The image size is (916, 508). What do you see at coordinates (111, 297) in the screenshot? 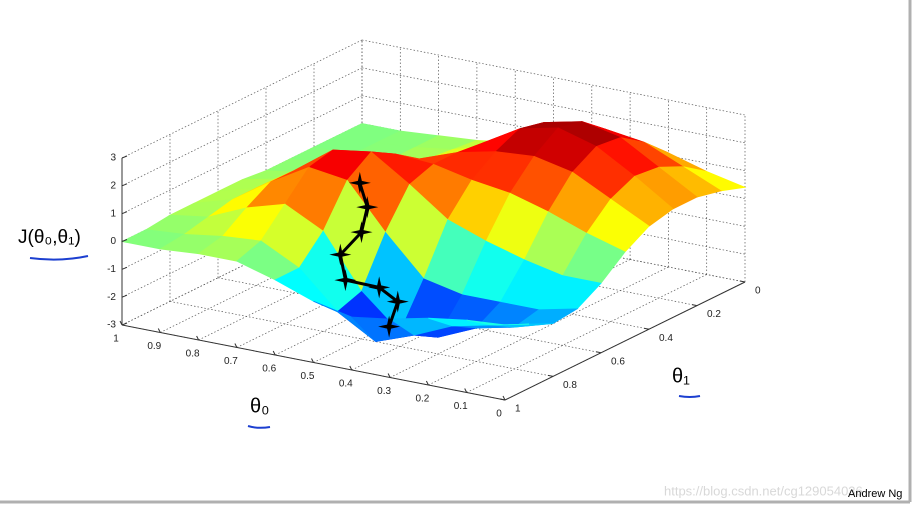
I see `z-tick-label: -2` at bounding box center [111, 297].